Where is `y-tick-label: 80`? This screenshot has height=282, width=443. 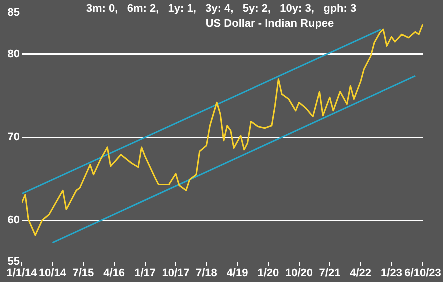 y-tick-label: 80 is located at coordinates (14, 54).